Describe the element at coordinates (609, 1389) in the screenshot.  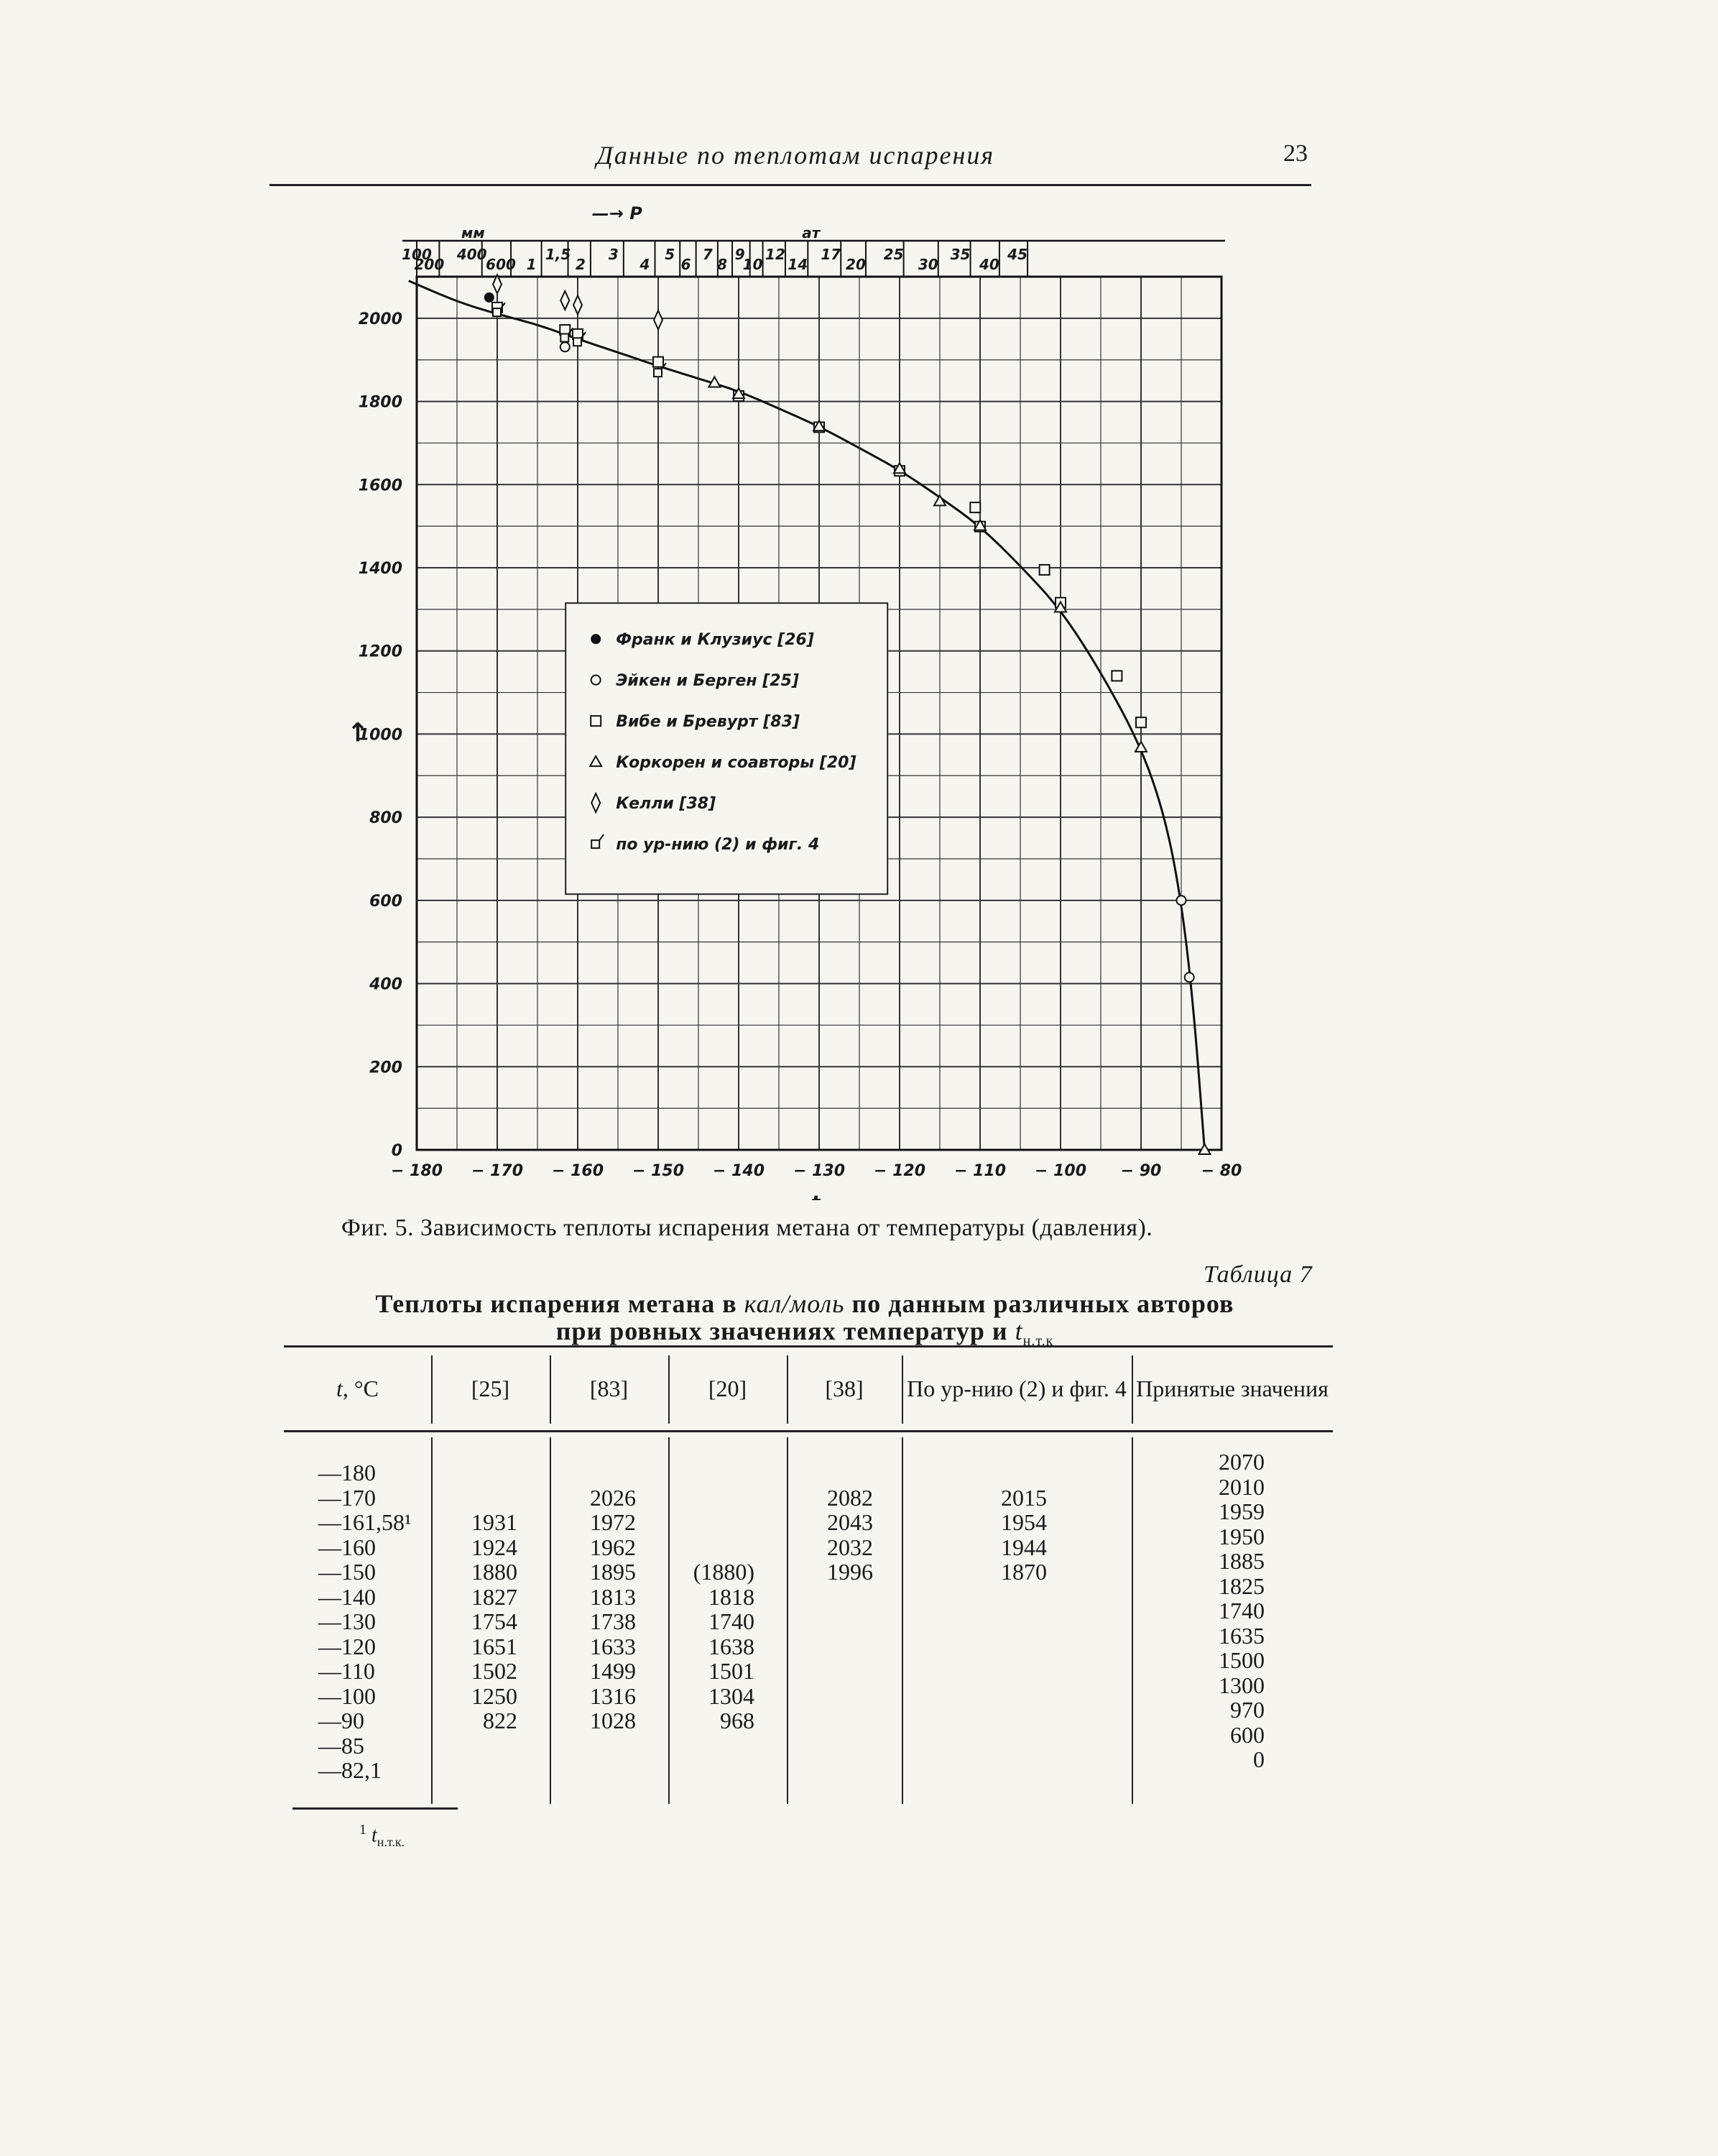
I see `table-header-cell: [83]` at that location.